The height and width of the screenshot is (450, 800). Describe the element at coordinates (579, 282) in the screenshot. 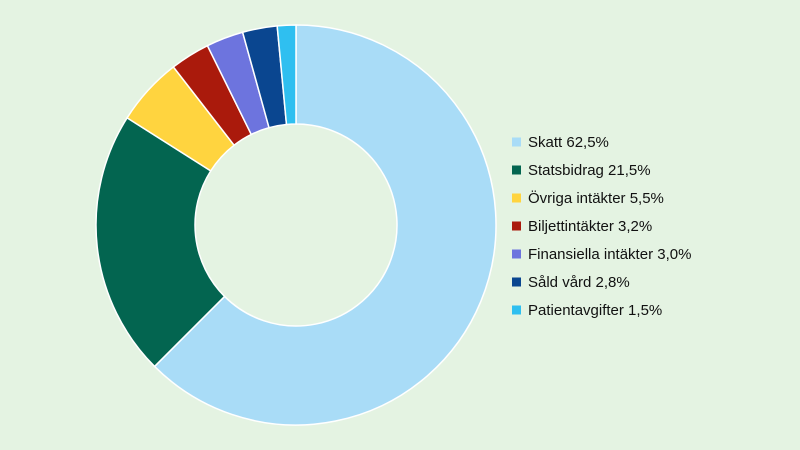

I see `legend-label-5: Såld vård 2,8%` at that location.